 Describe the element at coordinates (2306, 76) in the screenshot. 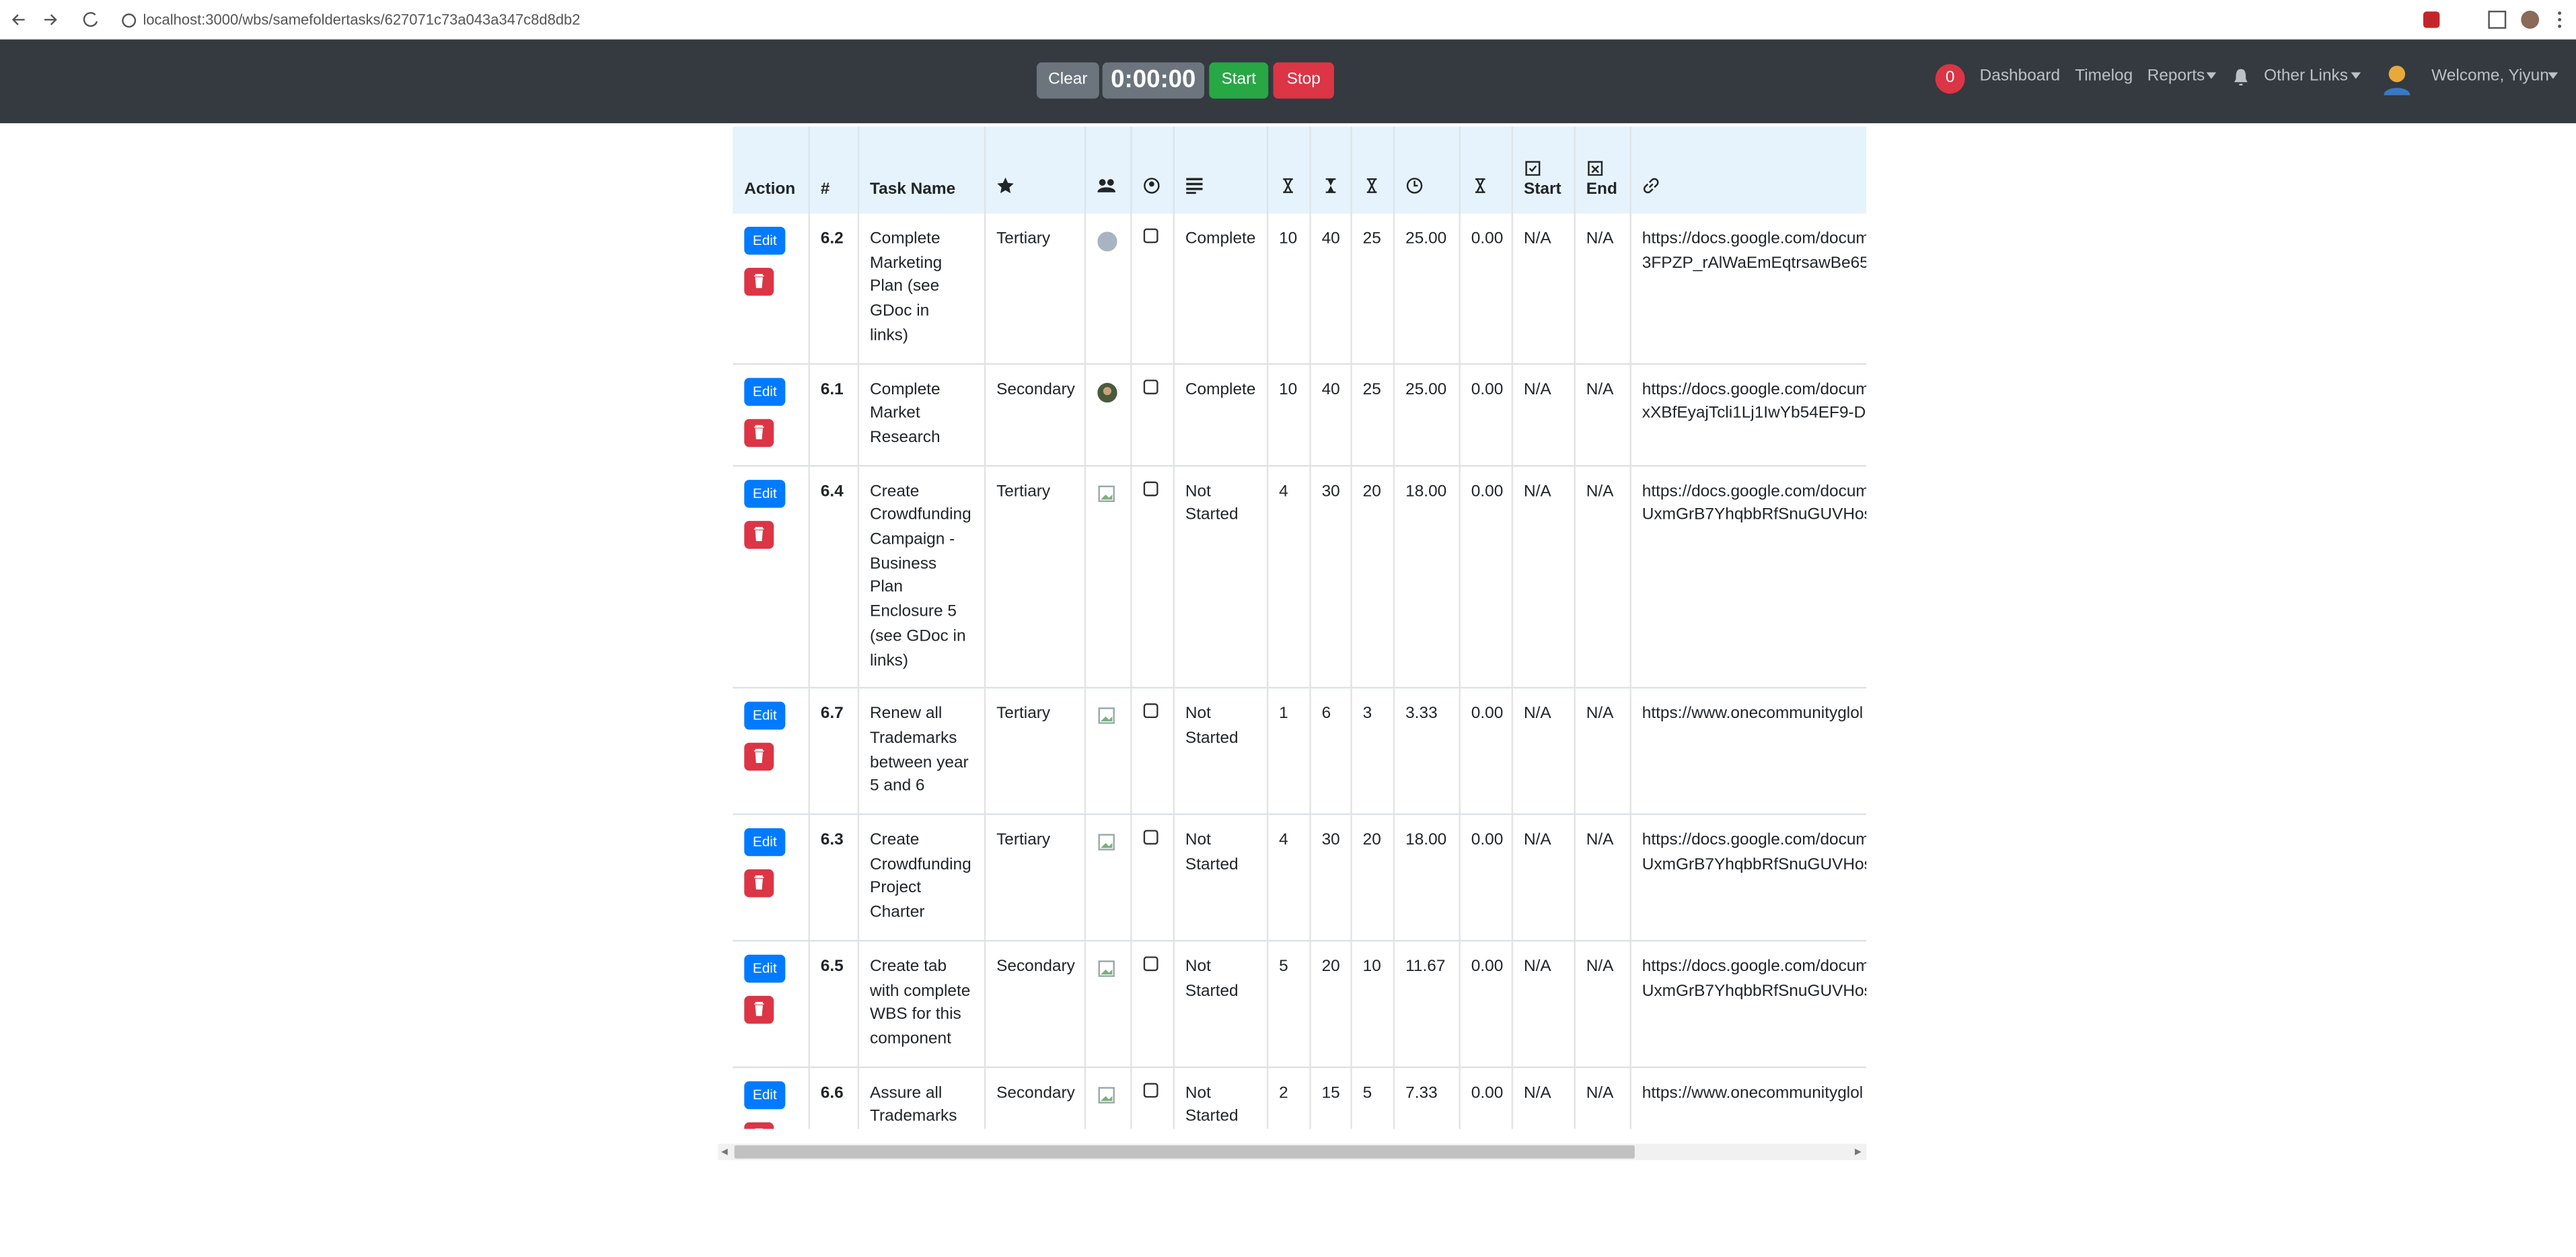

I see `nav-dropdown: Other Links` at that location.